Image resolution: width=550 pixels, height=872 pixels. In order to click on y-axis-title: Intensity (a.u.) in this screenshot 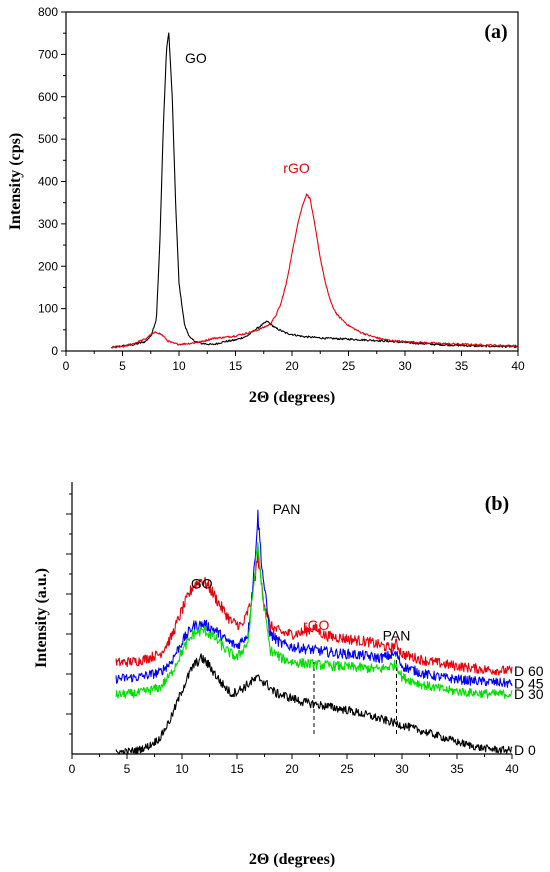, I will do `click(41, 618)`.